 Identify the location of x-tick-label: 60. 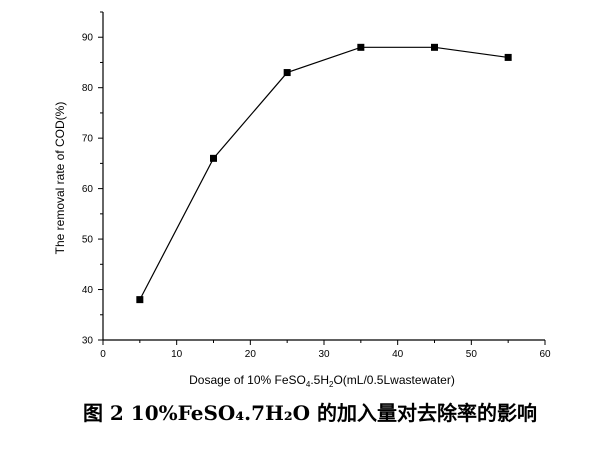
(545, 354).